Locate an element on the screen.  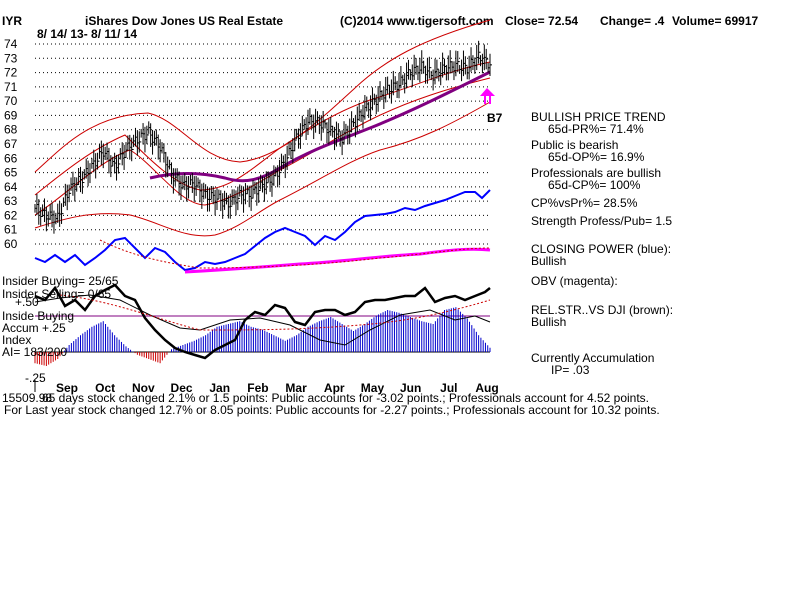
rel-strength-line is located at coordinates (262, 320).